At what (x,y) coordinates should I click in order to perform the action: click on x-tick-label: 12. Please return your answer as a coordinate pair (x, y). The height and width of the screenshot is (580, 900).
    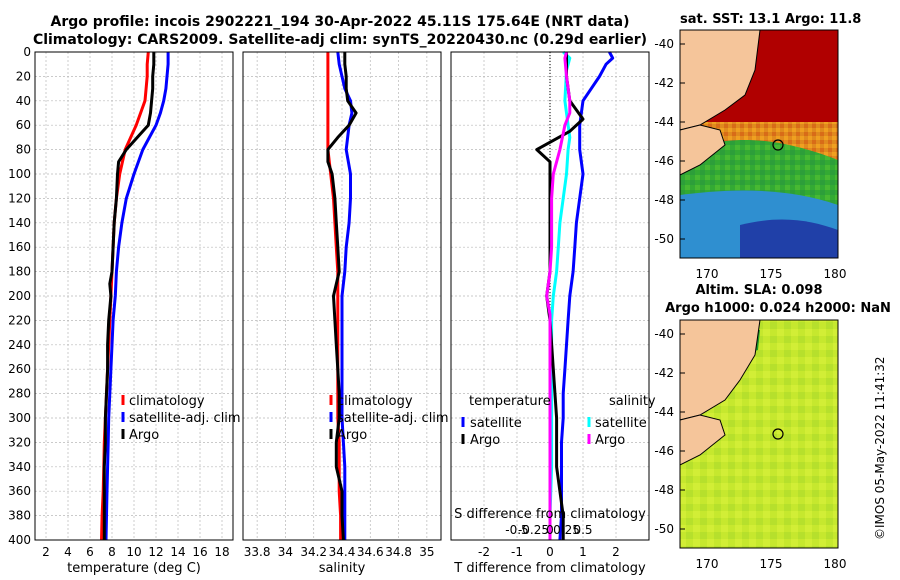
    Looking at the image, I should click on (155, 552).